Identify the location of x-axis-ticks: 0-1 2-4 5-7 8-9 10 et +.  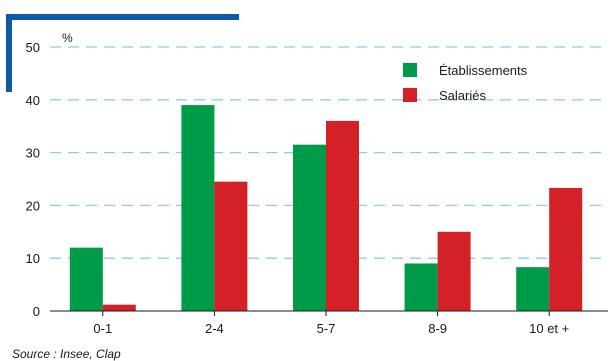
(331, 323).